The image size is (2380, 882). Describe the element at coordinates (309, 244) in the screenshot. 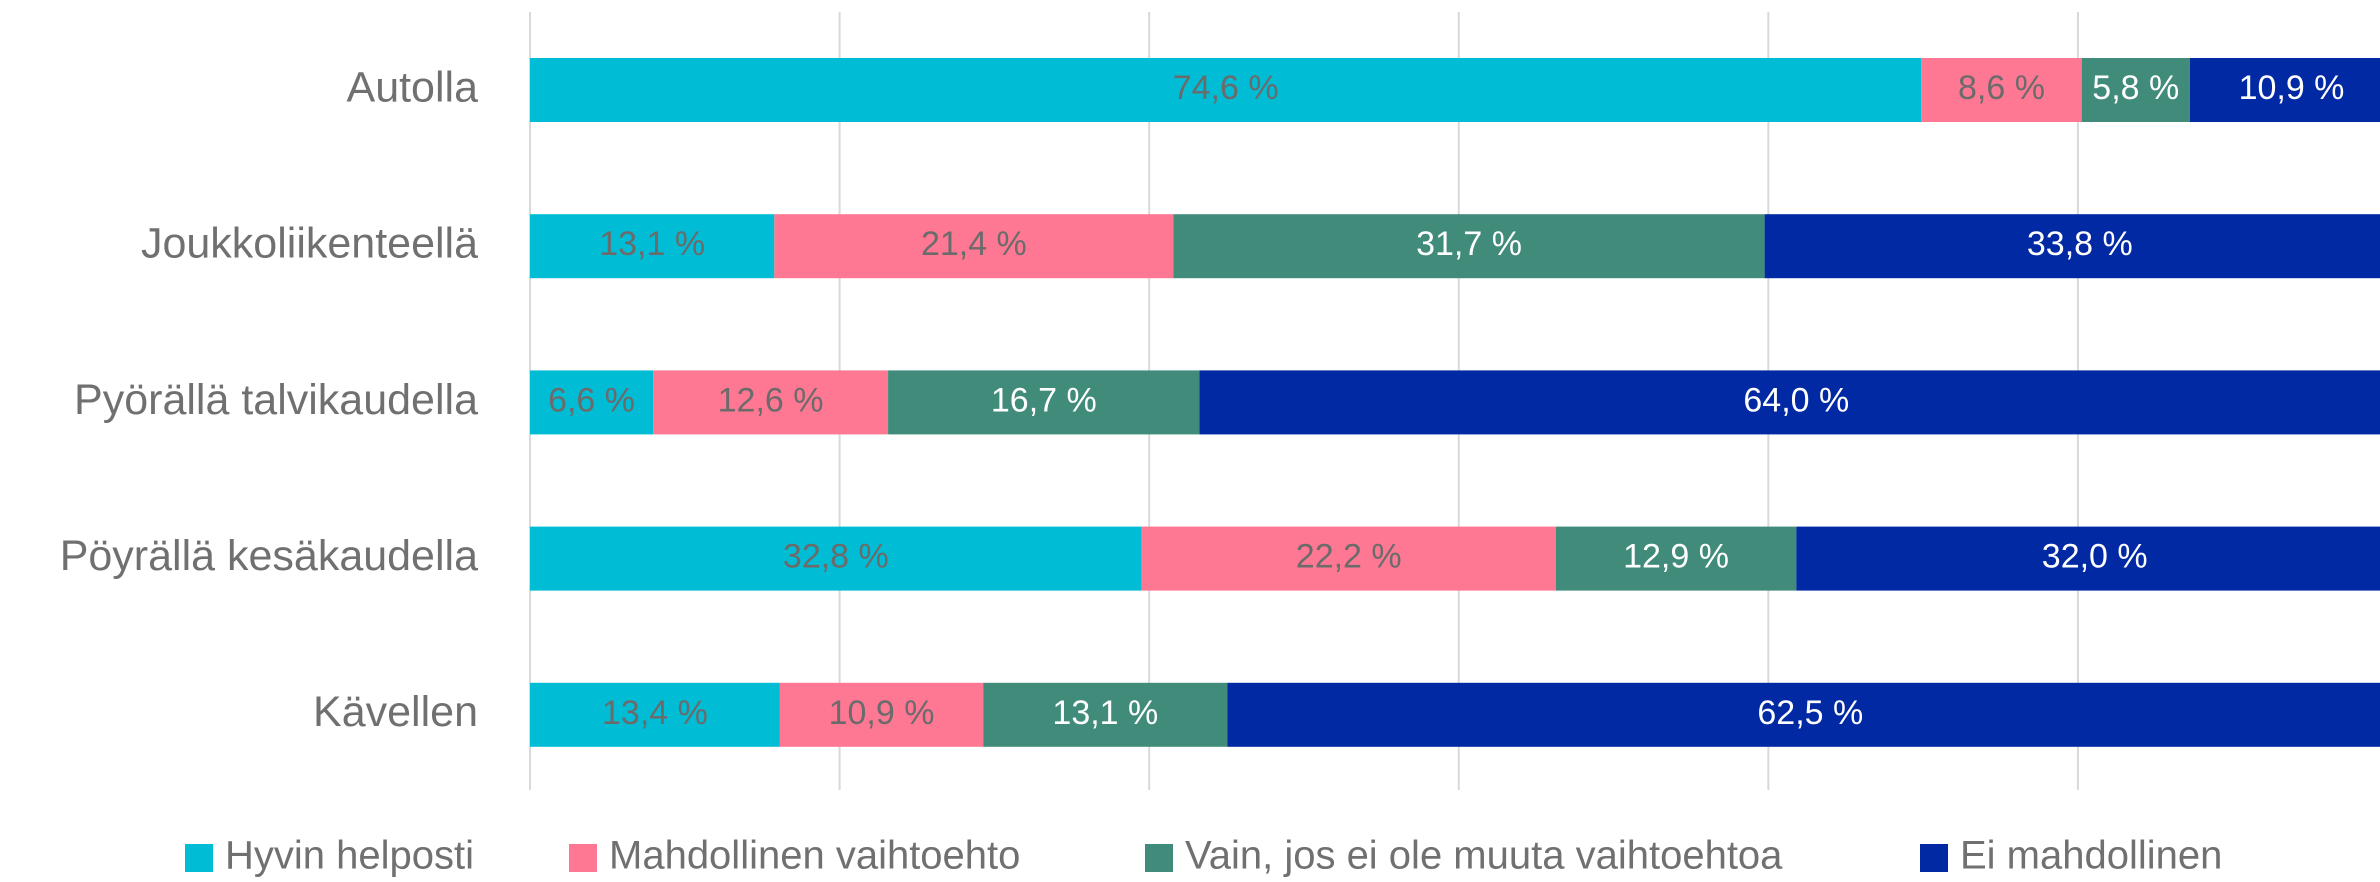

I see `category-label: Joukkoliikenteellä` at that location.